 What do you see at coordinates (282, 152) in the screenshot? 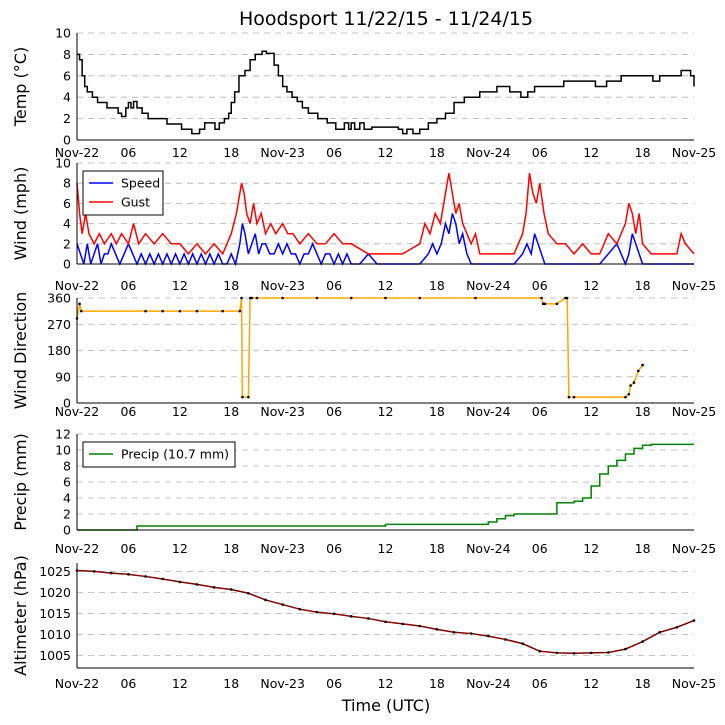
I see `temp-x-tick-label: Nov-23` at bounding box center [282, 152].